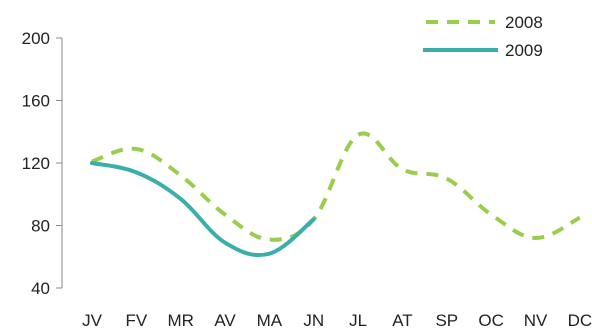 This screenshot has height=329, width=592. Describe the element at coordinates (40, 288) in the screenshot. I see `y-tick-label: 40` at that location.